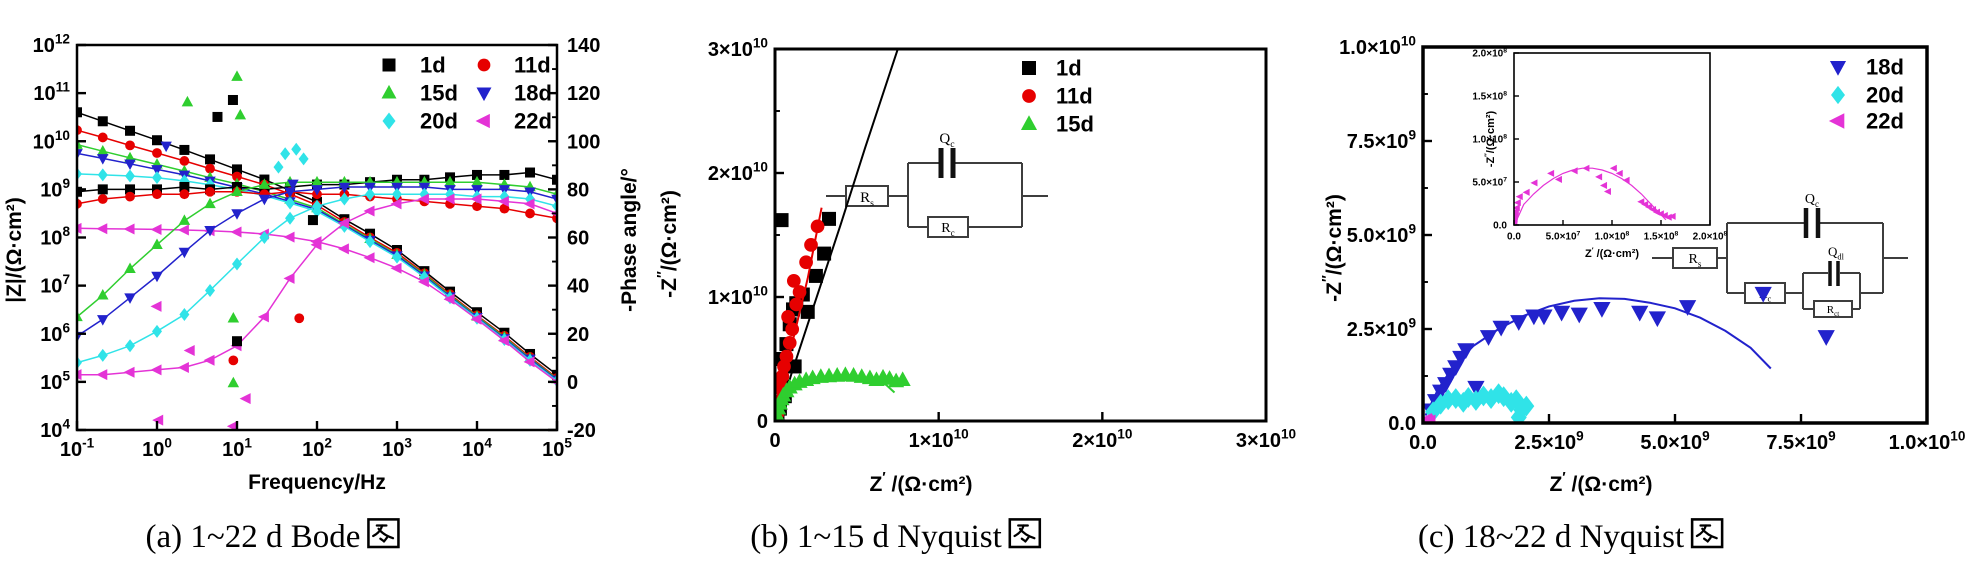 The image size is (1969, 578). Describe the element at coordinates (1885, 94) in the screenshot. I see `legend-label: 20d` at that location.